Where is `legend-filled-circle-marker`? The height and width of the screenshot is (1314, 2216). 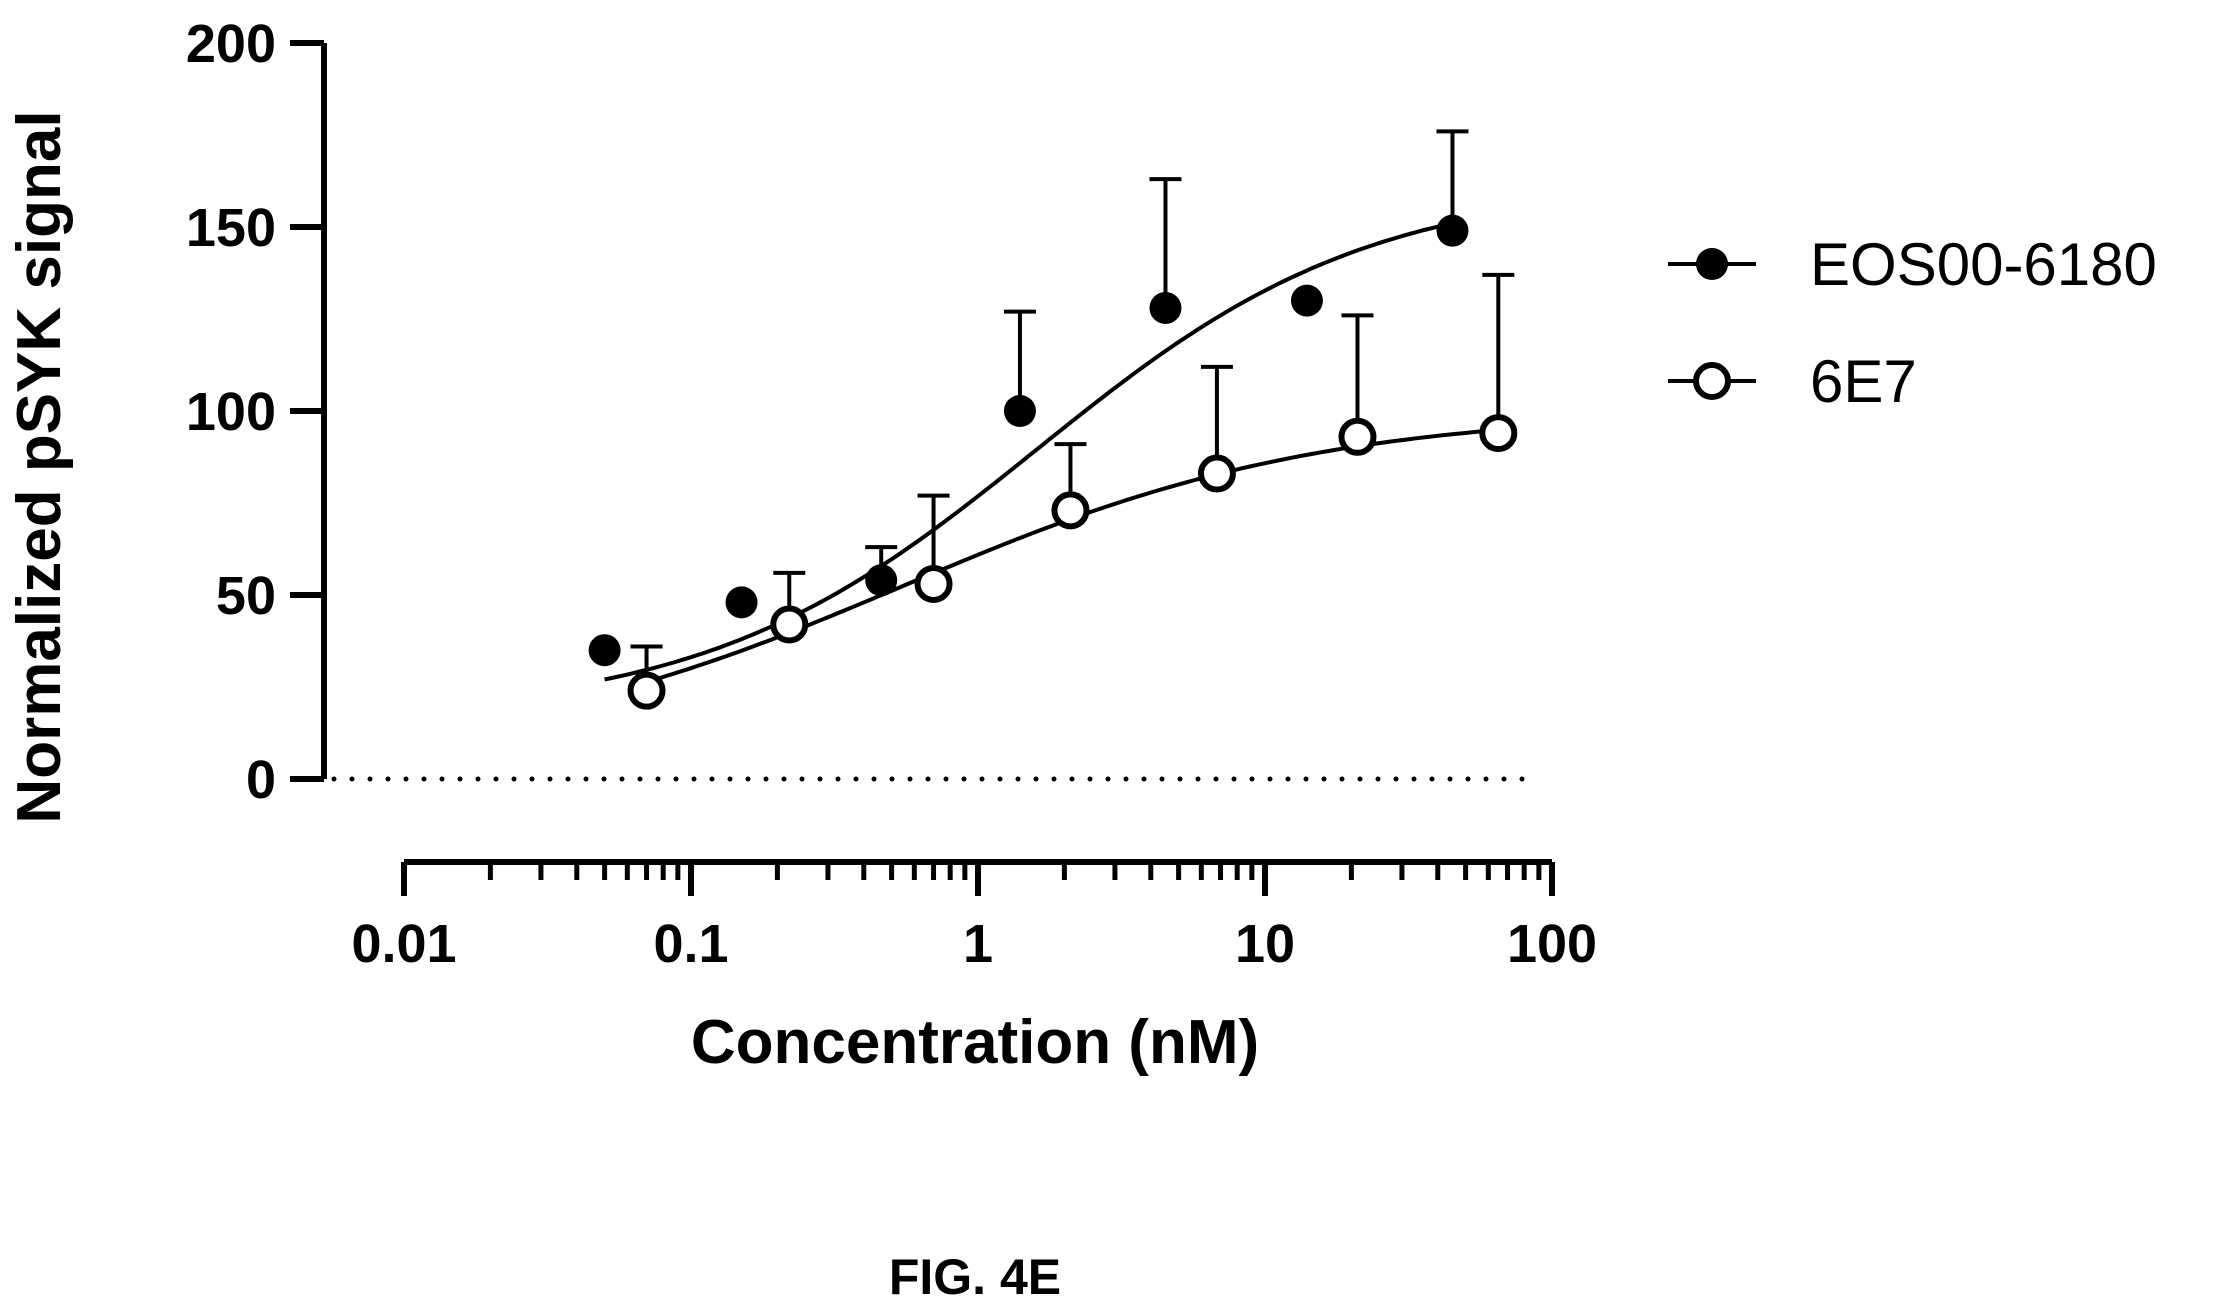
legend-filled-circle-marker is located at coordinates (1712, 264).